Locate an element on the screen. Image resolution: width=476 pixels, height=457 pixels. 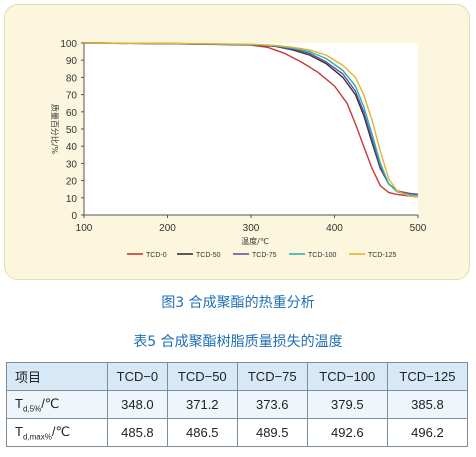
x-tick-label: 200 is located at coordinates (167, 228).